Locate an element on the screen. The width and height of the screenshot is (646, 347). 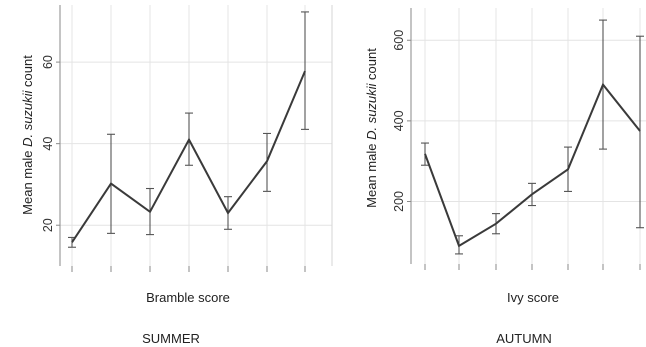
autumn-y-axis-label: Mean male D. suzukii count is located at coordinates (371, 128).